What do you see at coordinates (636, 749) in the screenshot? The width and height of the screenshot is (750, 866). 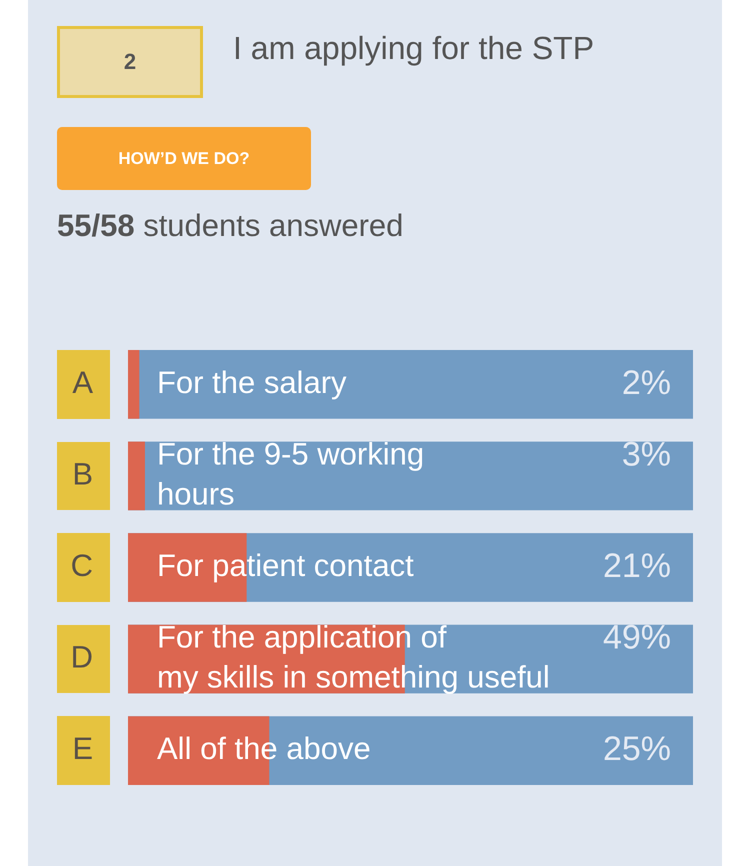 I see `data-label: 25%` at bounding box center [636, 749].